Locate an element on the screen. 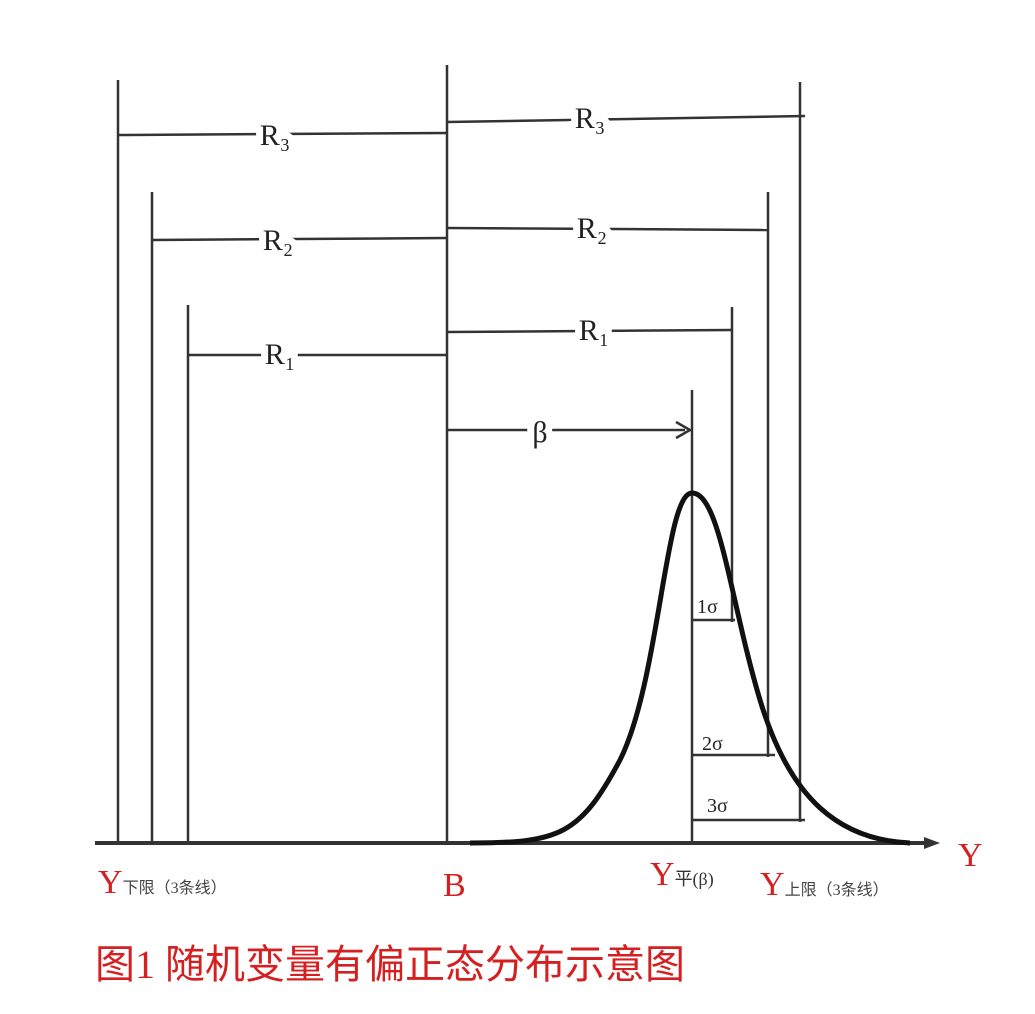  axis-arrow is located at coordinates (932, 843).